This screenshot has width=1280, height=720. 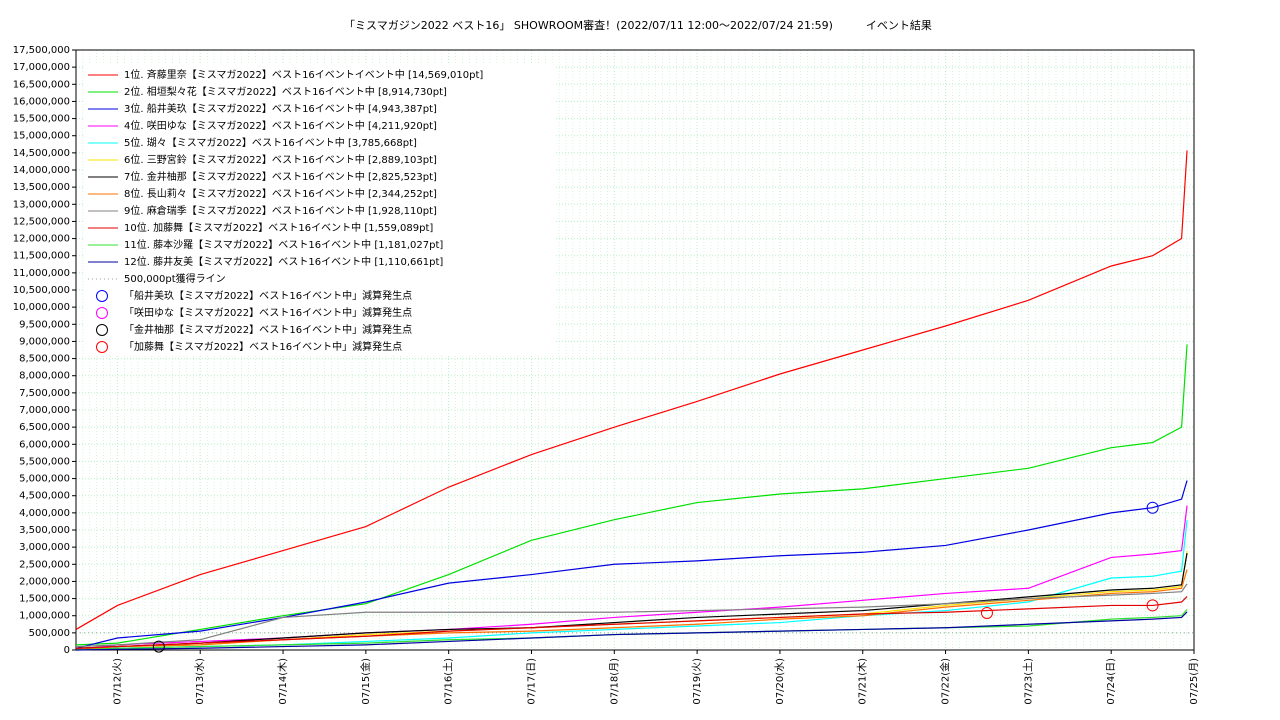 What do you see at coordinates (44, 444) in the screenshot?
I see `y-tick-label: 6,000,000` at bounding box center [44, 444].